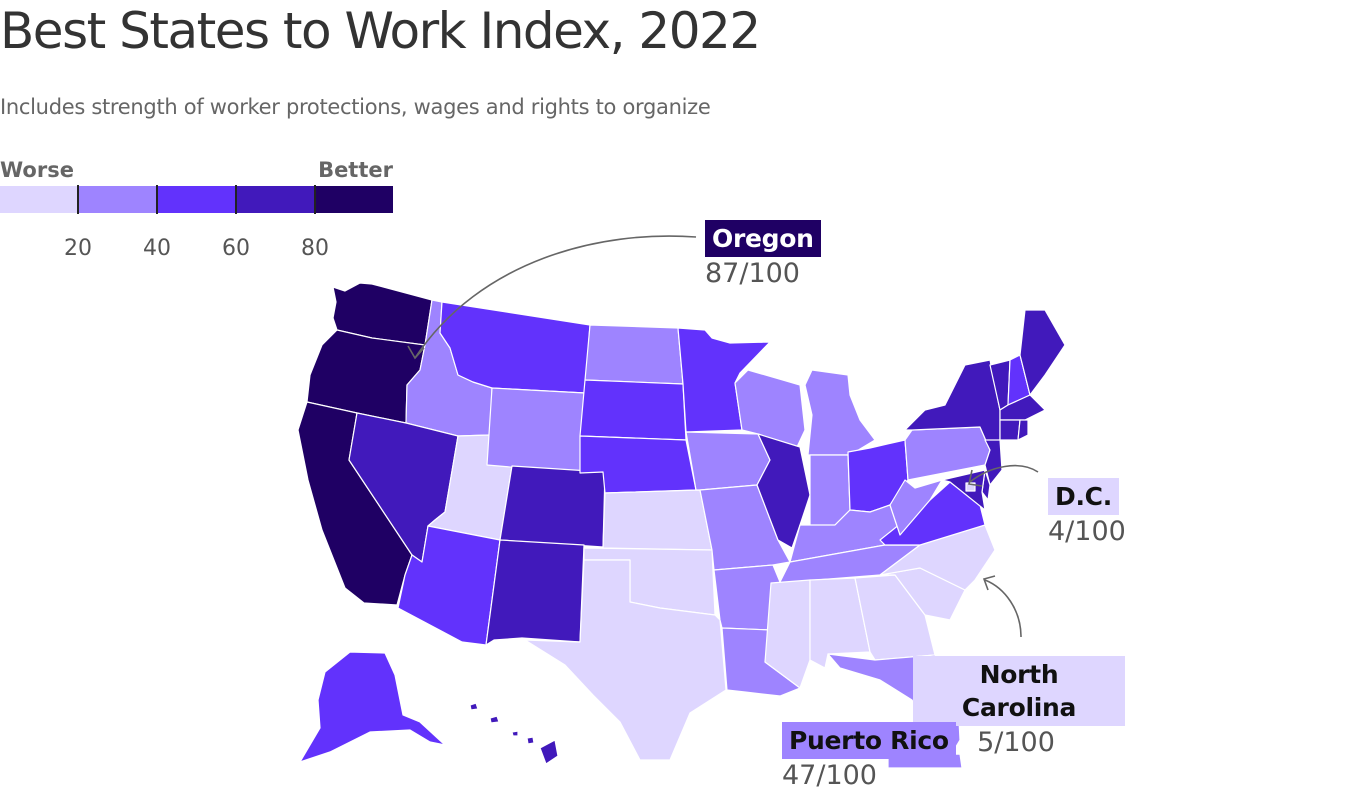 Image resolution: width=1366 pixels, height=791 pixels. What do you see at coordinates (728, 461) in the screenshot?
I see `state-iowa` at bounding box center [728, 461].